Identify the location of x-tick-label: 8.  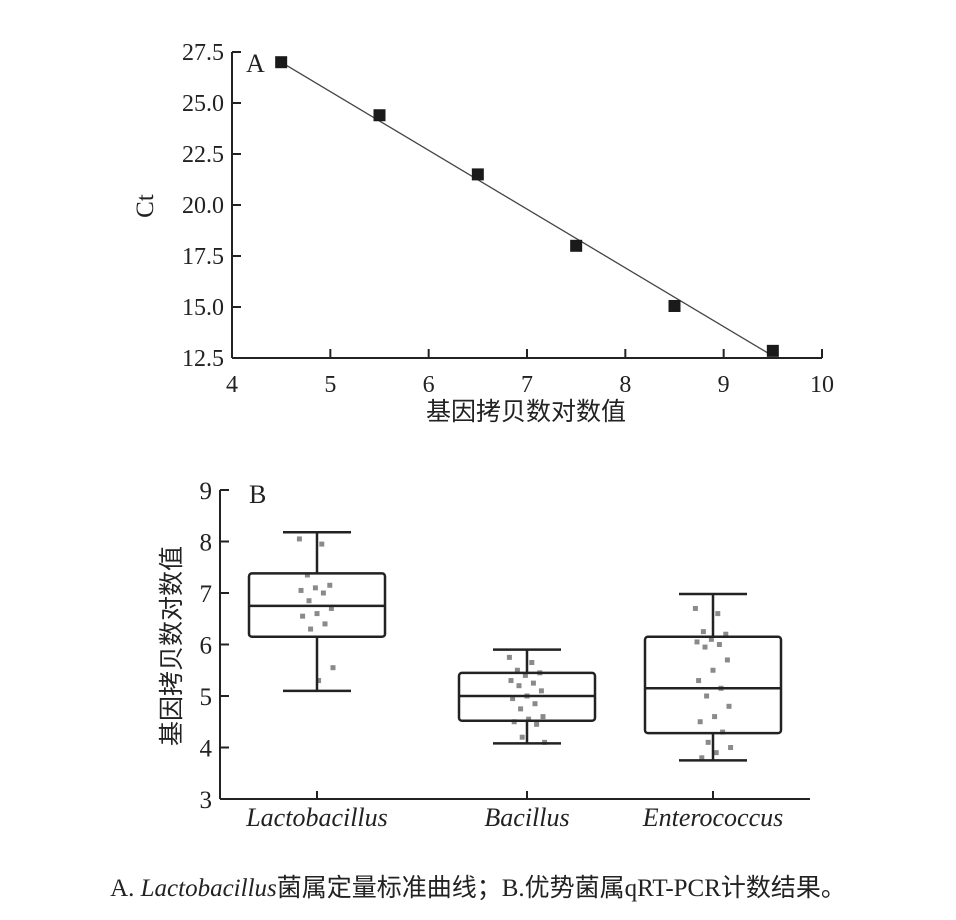
(625, 385).